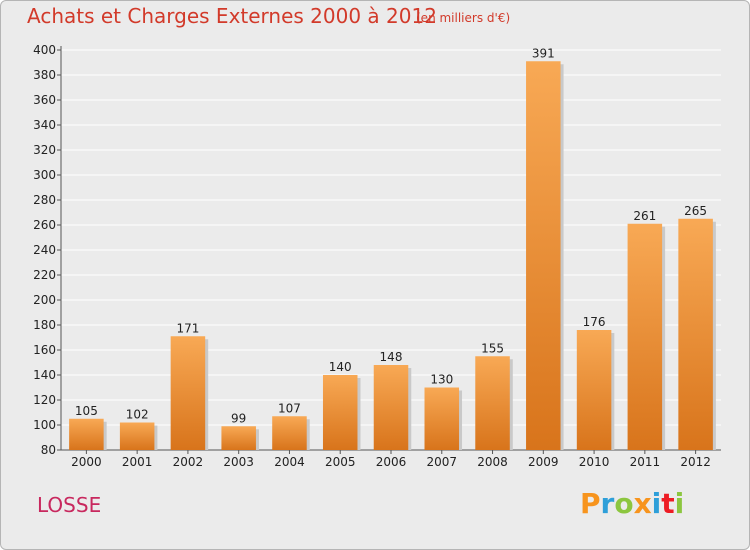 The width and height of the screenshot is (750, 550). Describe the element at coordinates (238, 438) in the screenshot. I see `bar-2003` at that location.